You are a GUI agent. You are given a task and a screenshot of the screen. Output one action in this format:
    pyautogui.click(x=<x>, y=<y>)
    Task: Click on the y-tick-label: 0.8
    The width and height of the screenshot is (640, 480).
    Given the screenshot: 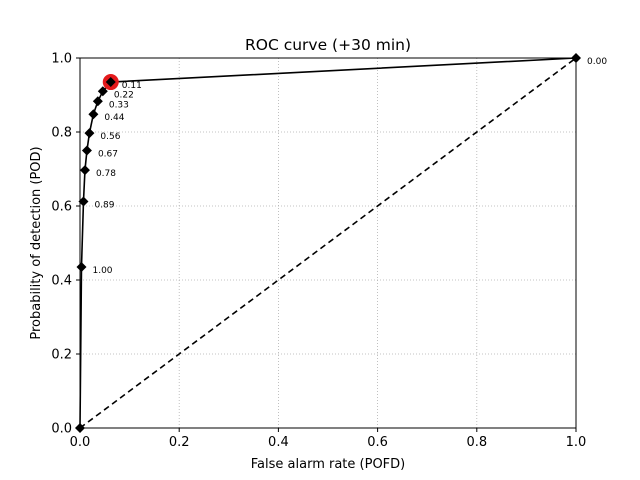 What is the action you would take?
    pyautogui.click(x=61, y=133)
    